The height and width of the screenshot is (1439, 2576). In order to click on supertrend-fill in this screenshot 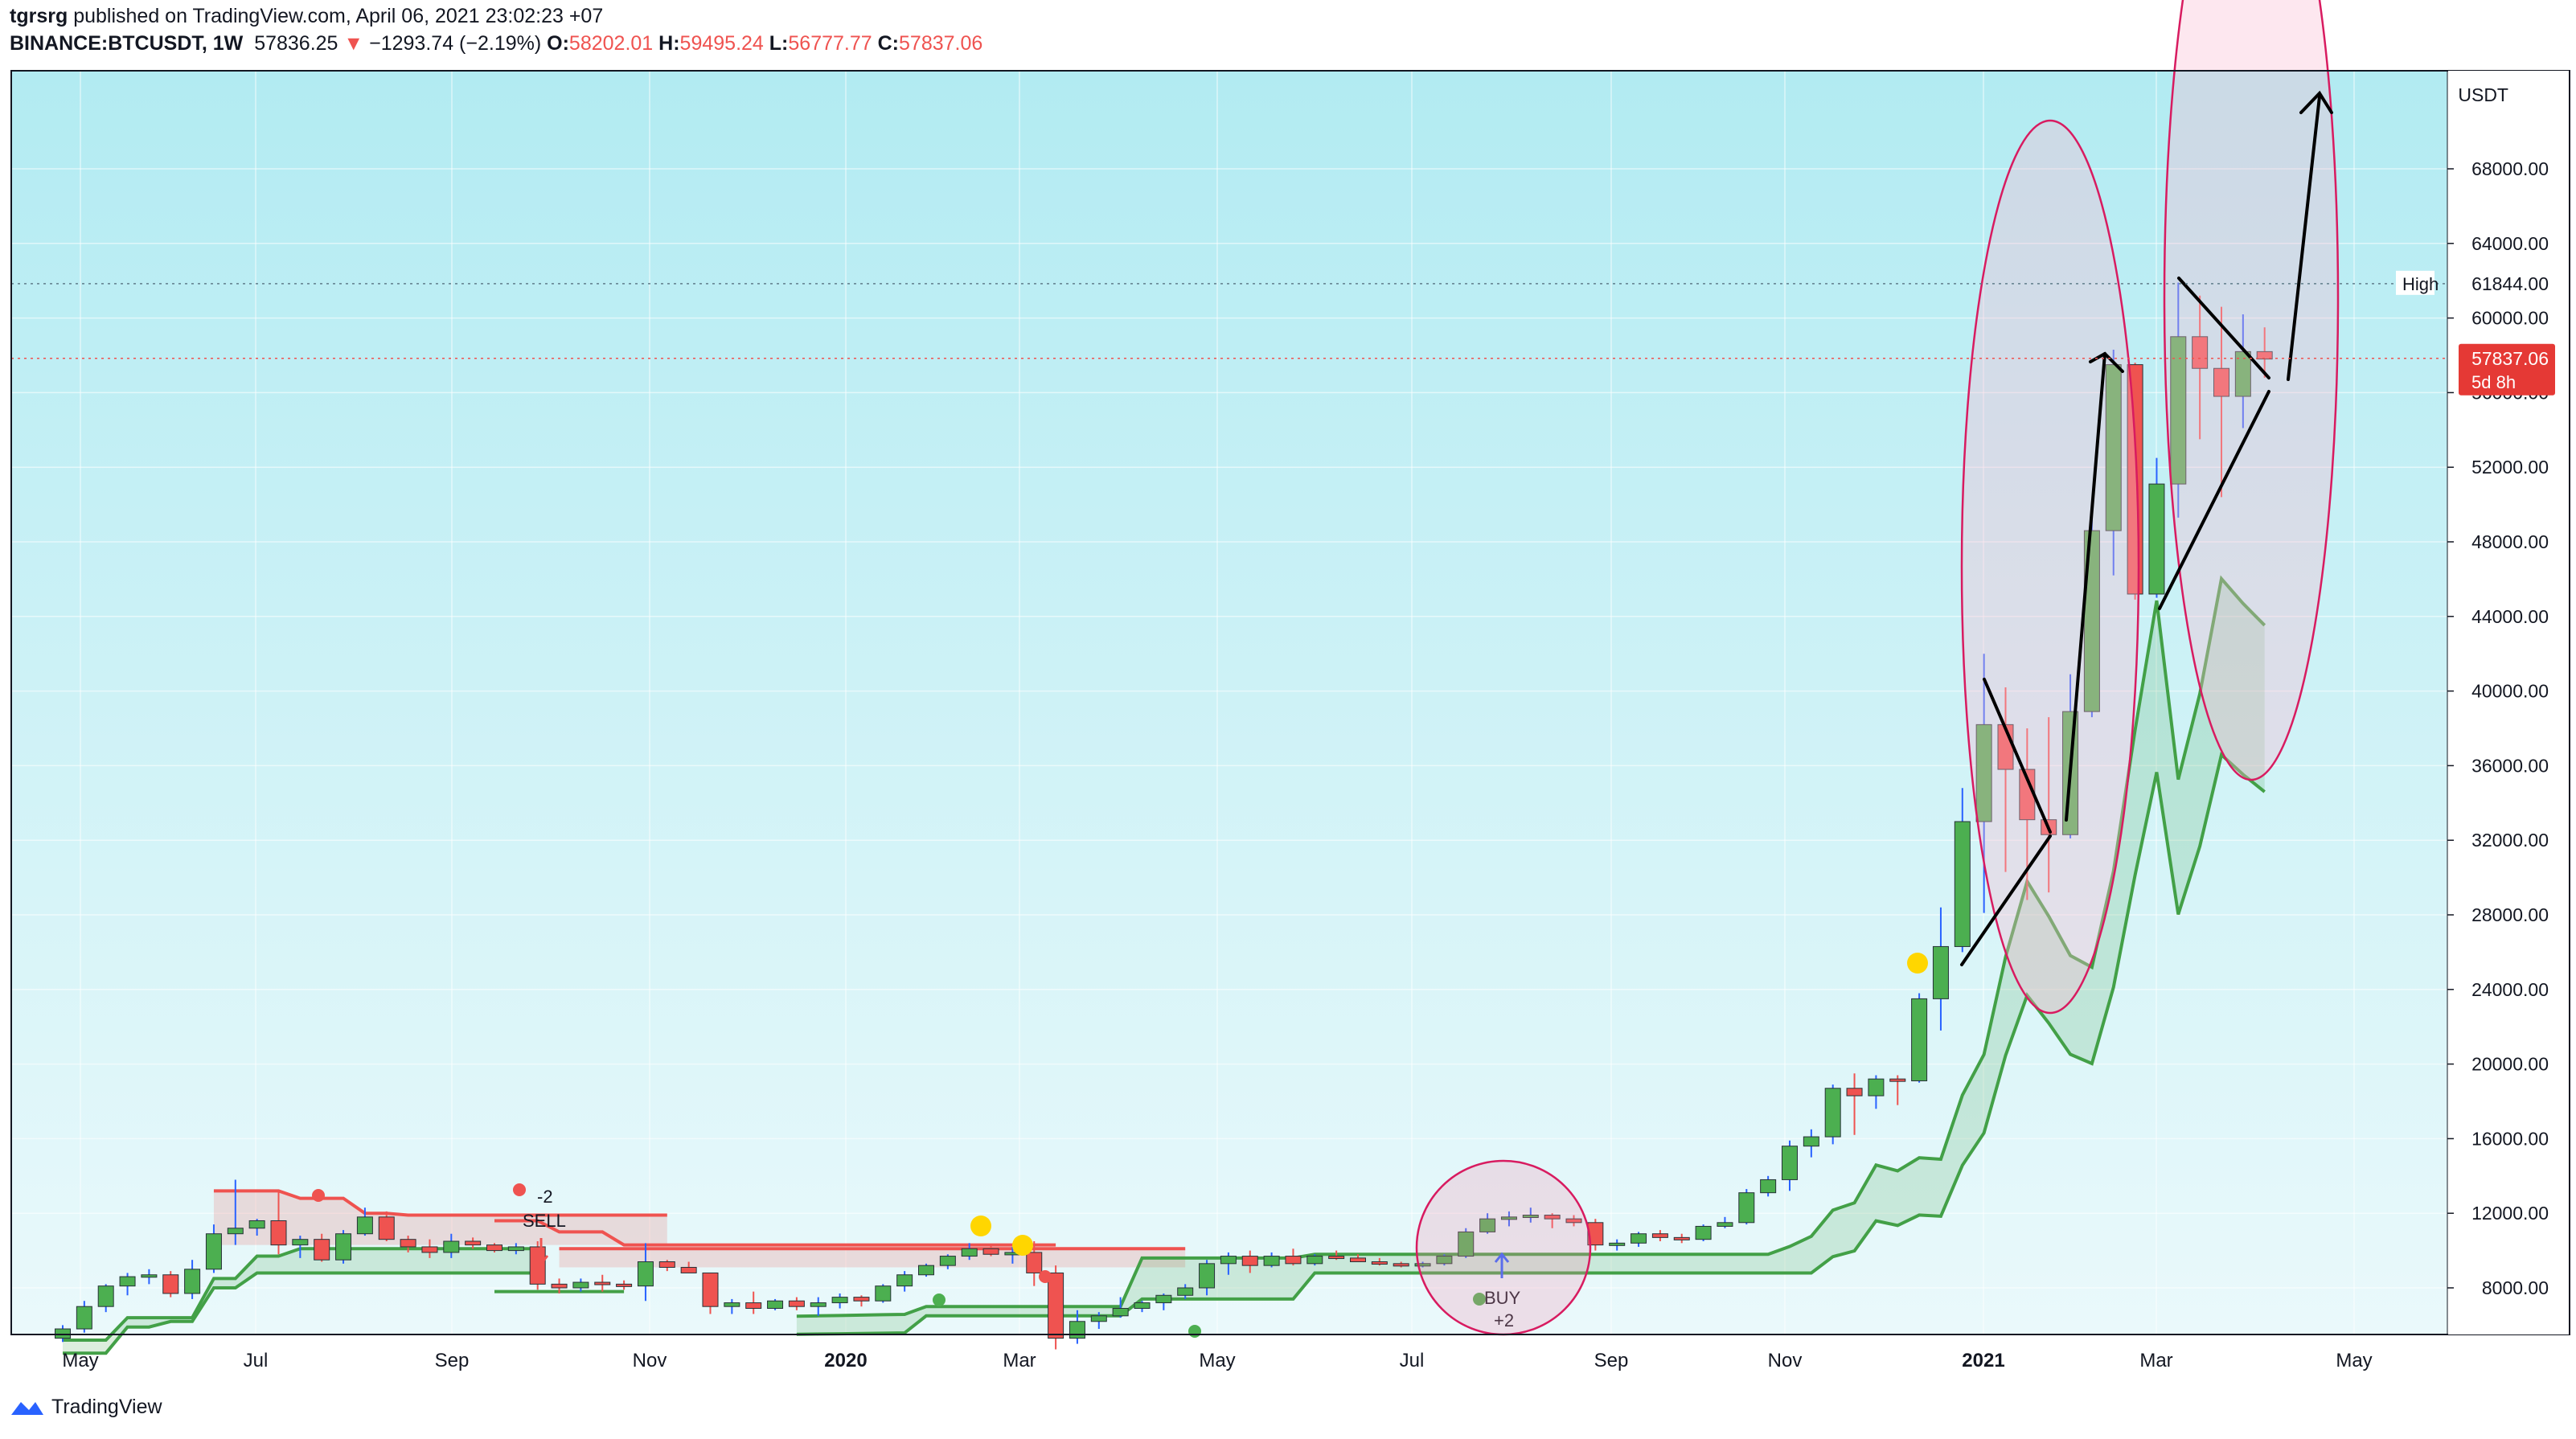, I will do `click(300, 1301)`.